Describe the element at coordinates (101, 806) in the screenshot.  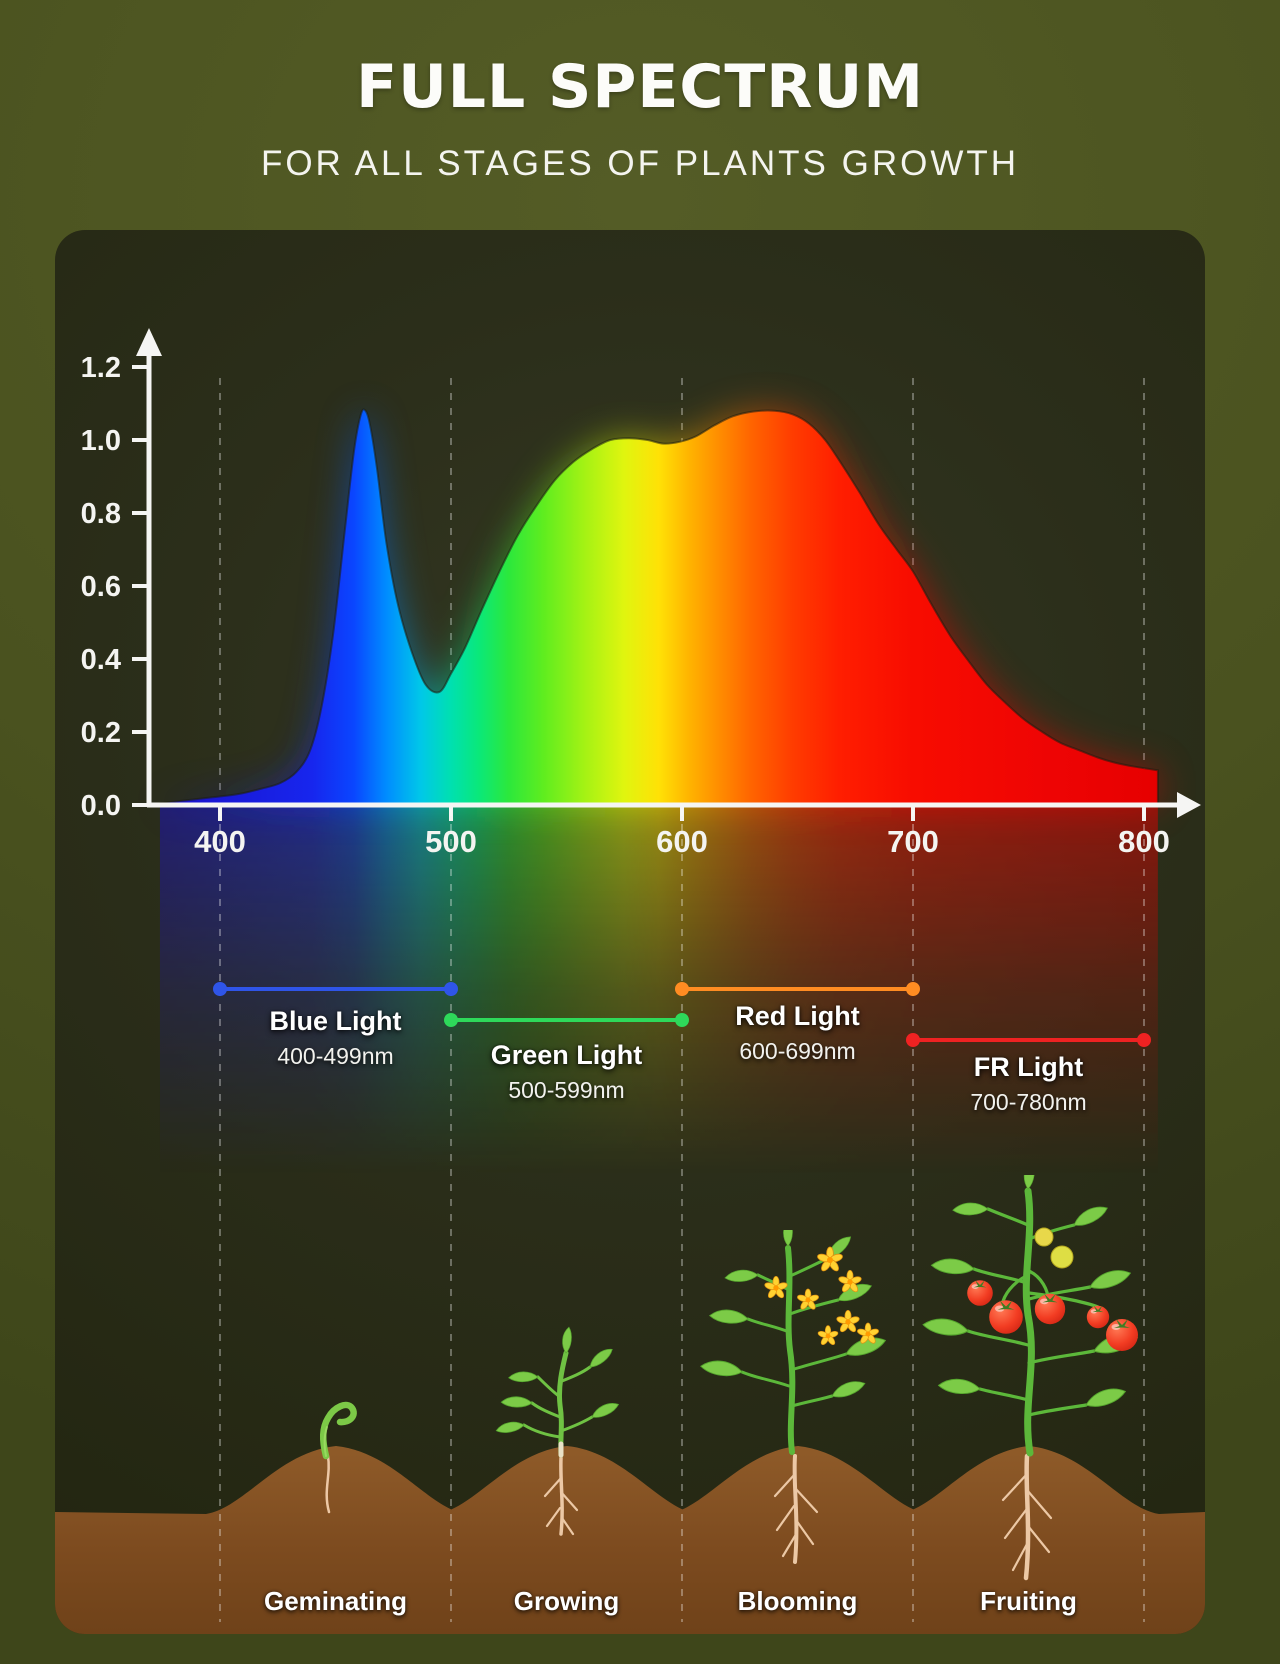
I see `svg-text: 0.0` at that location.